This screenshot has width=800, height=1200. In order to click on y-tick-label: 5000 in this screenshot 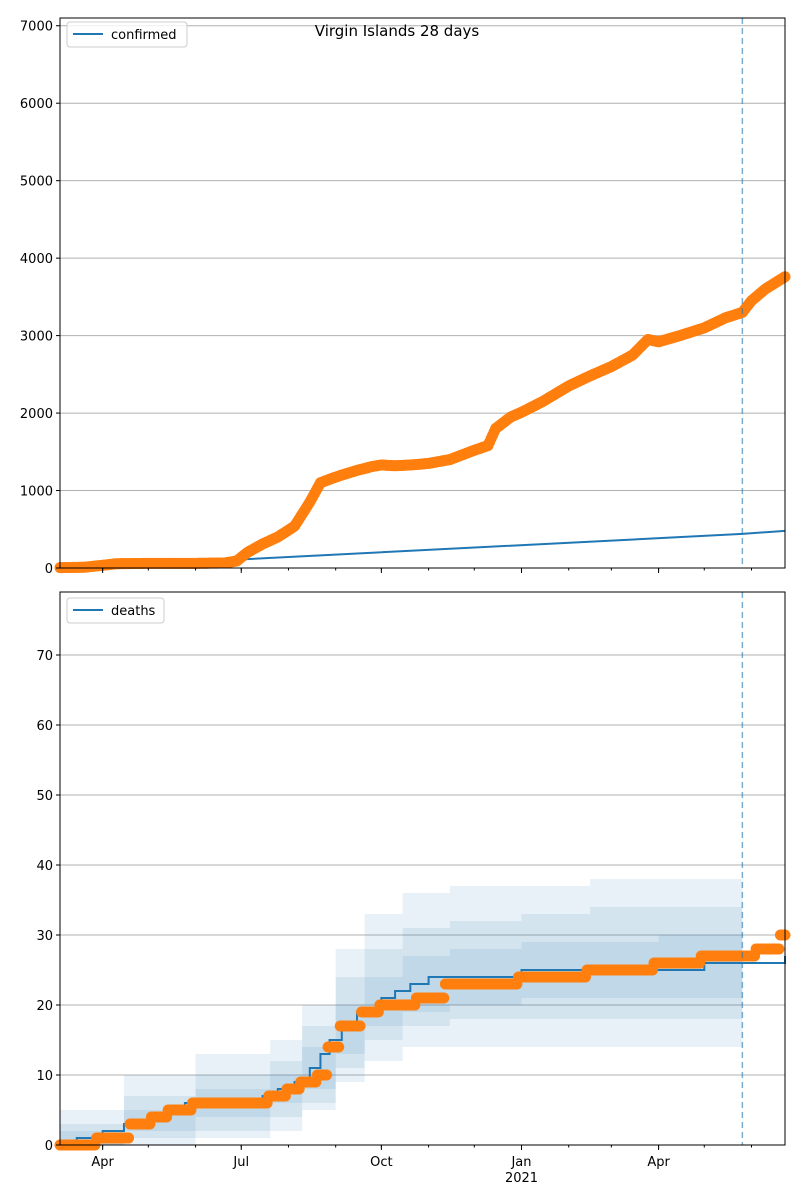, I will do `click(36, 182)`.